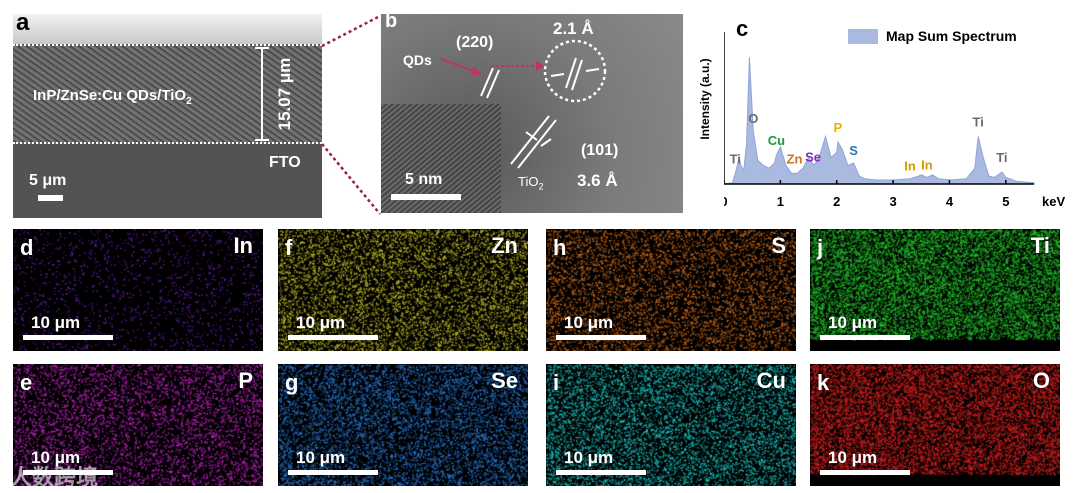  What do you see at coordinates (838, 127) in the screenshot?
I see `peak-label: P` at bounding box center [838, 127].